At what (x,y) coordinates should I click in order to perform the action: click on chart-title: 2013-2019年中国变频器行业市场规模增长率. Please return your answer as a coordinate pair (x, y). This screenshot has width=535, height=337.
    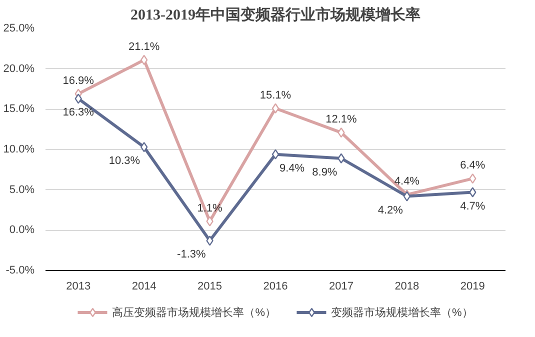
    Looking at the image, I should click on (275, 15).